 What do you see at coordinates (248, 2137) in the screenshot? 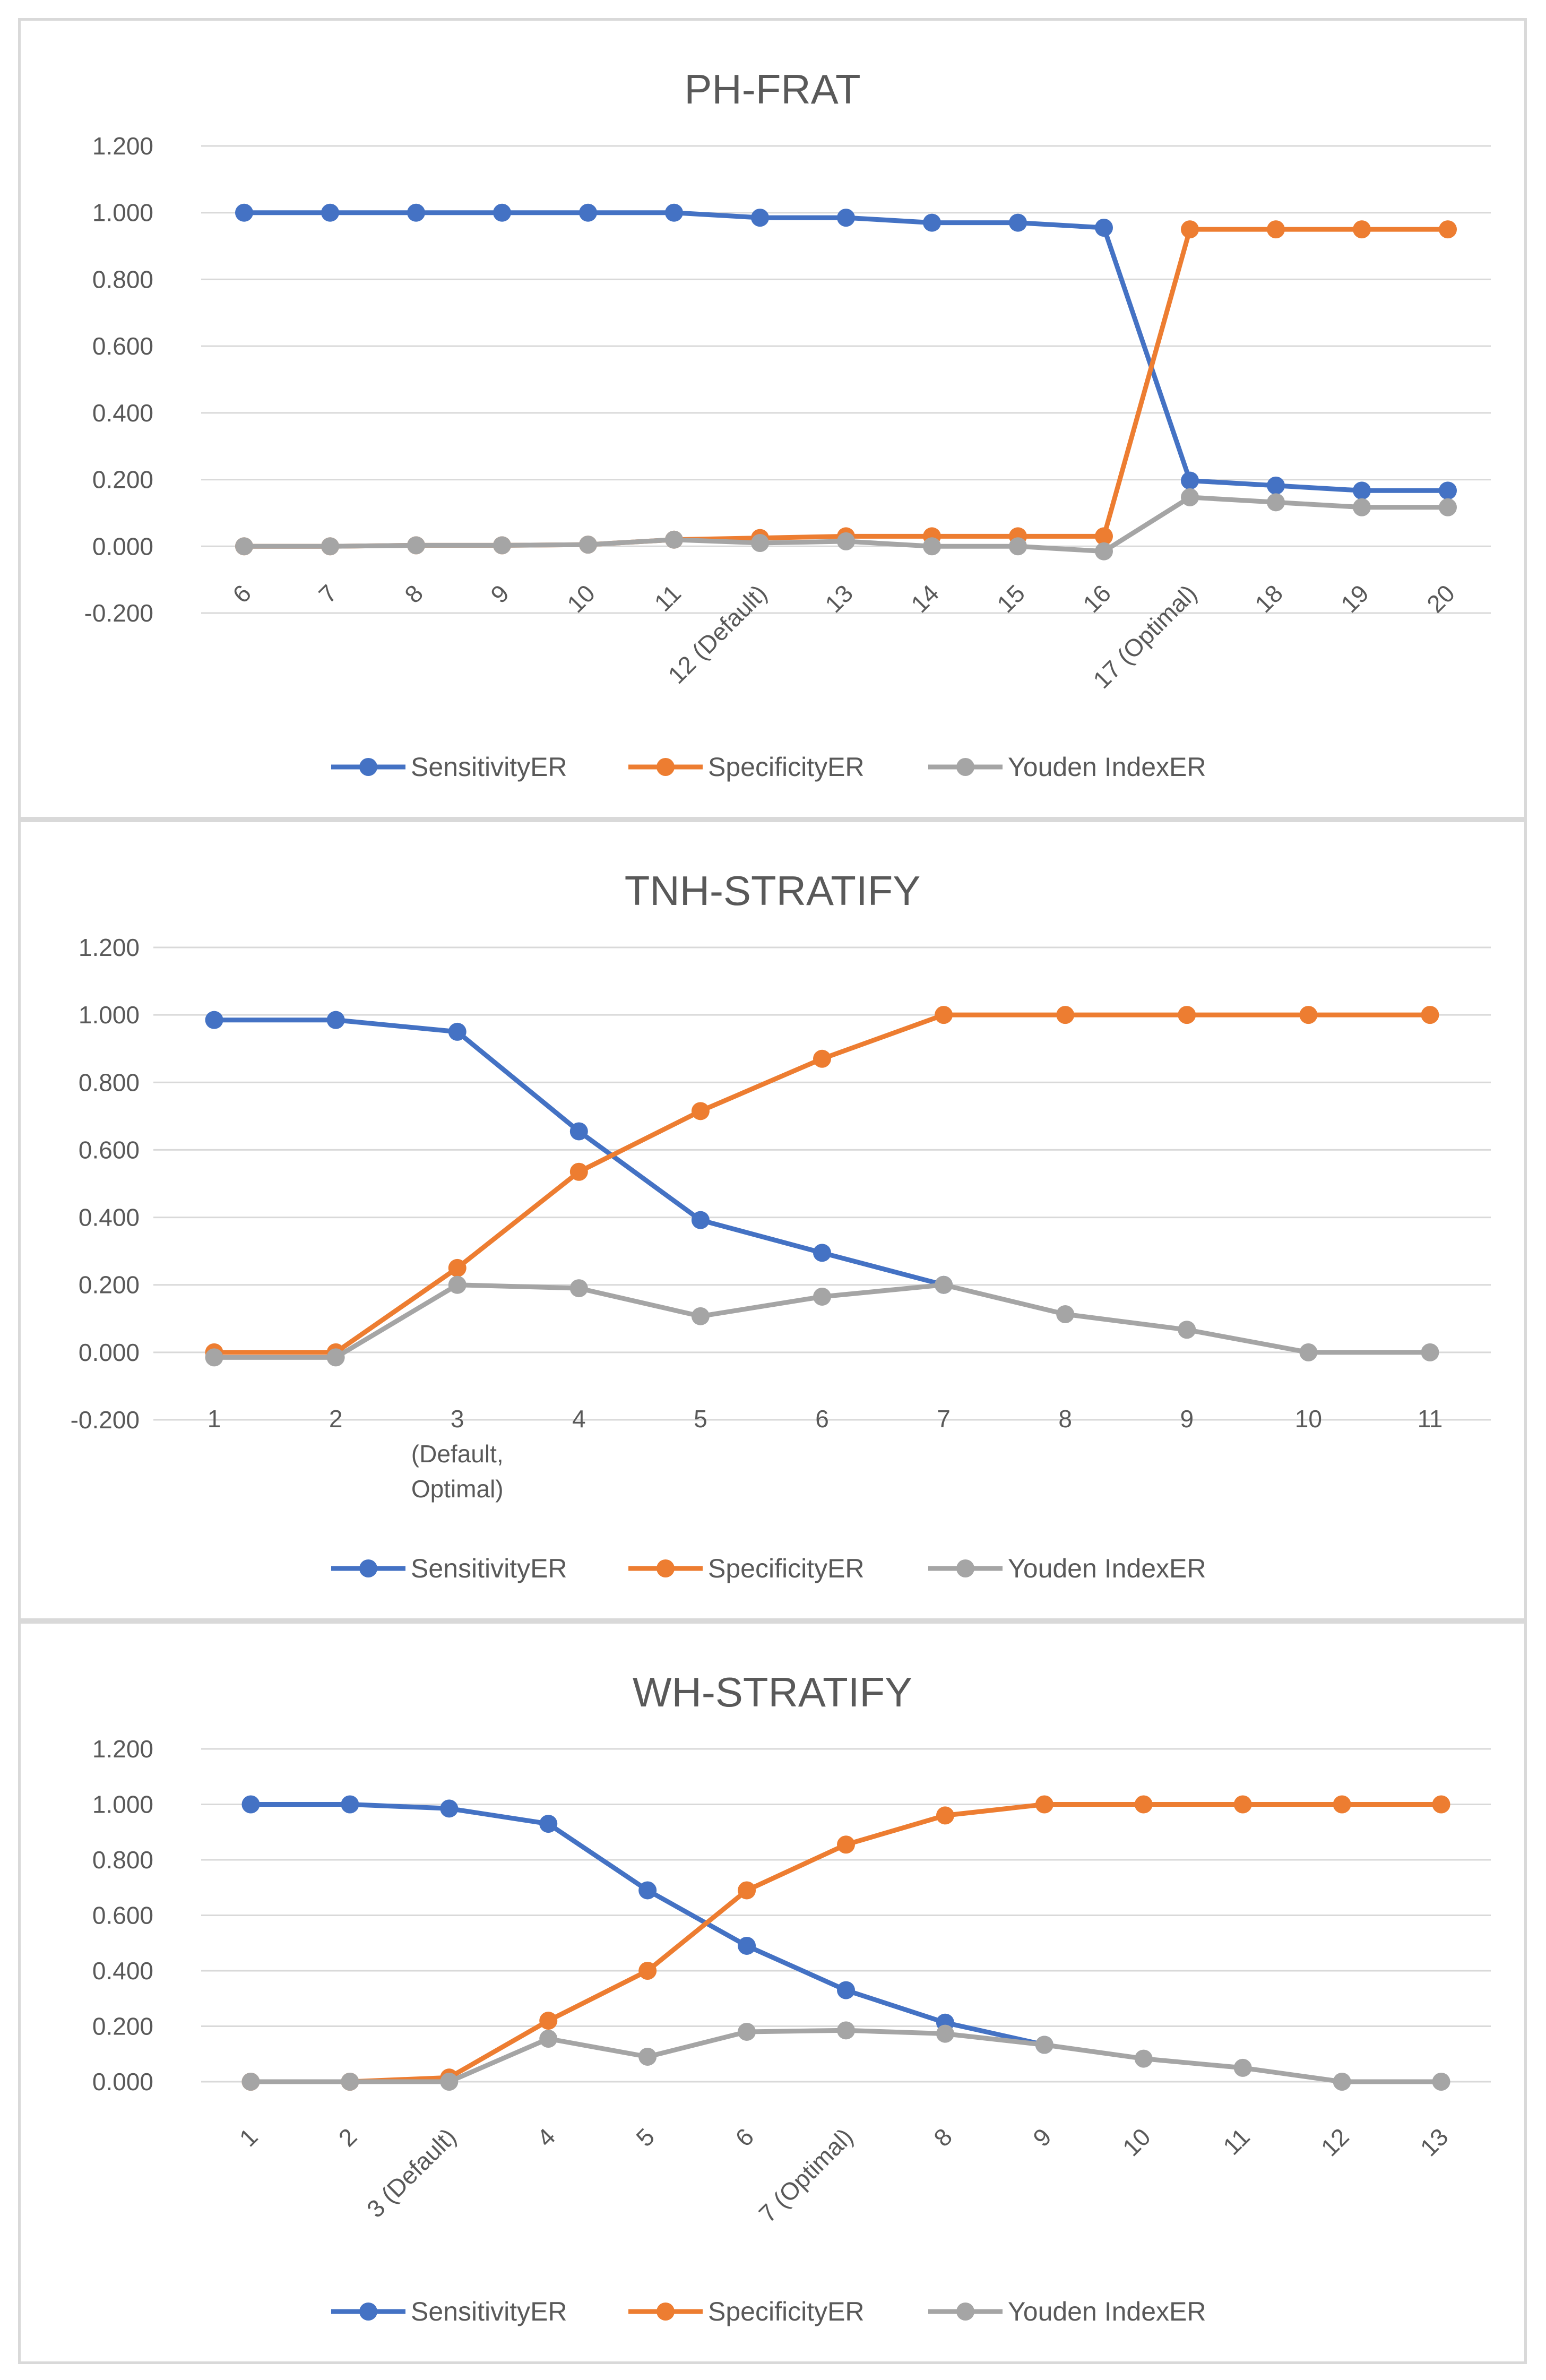
I see `x-tick-label: 1` at bounding box center [248, 2137].